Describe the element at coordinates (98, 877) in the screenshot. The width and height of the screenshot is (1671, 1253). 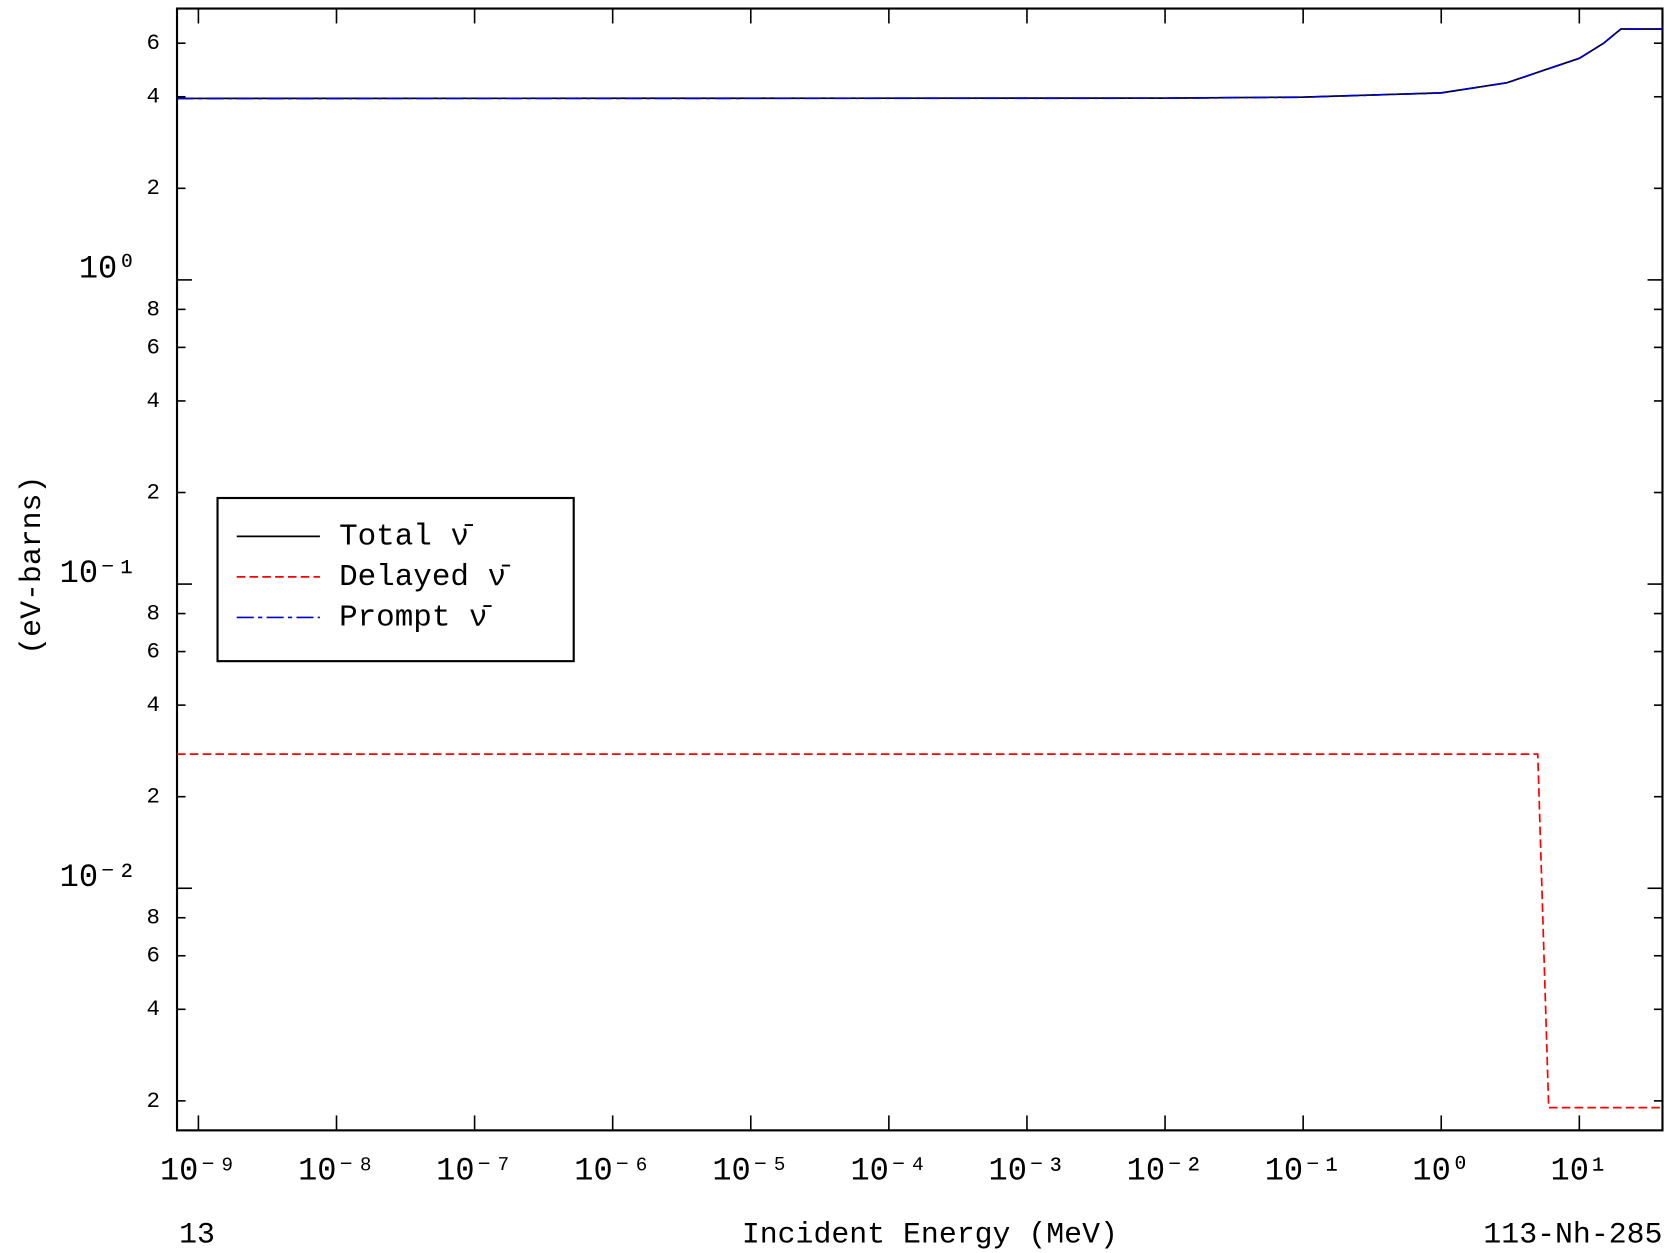
I see `y-tick-label: 10⁻²` at that location.